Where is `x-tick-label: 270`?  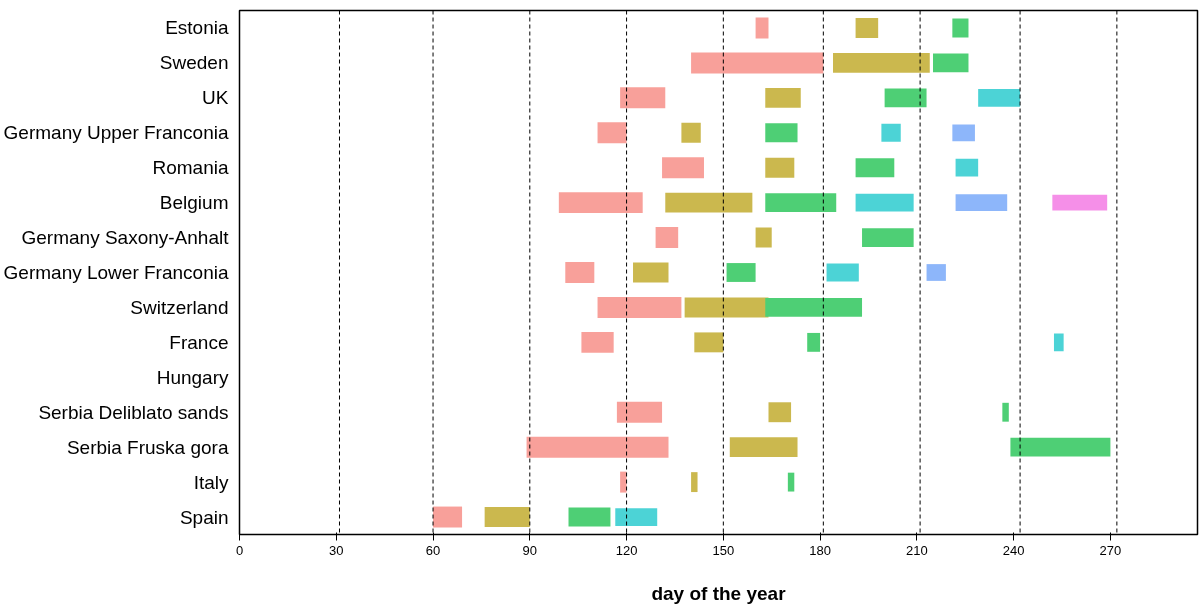 x-tick-label: 270 is located at coordinates (1110, 550).